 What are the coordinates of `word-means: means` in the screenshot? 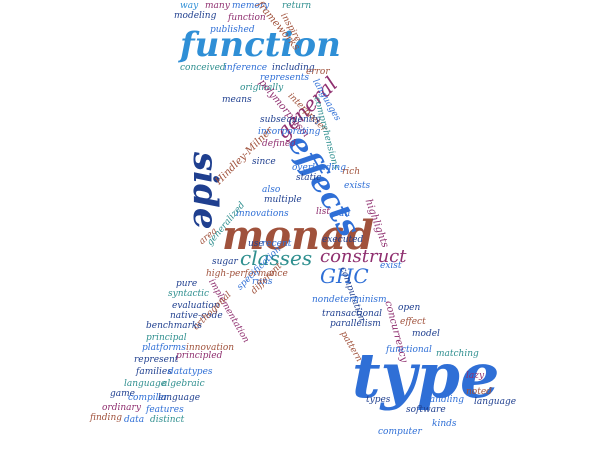 It's located at (237, 100).